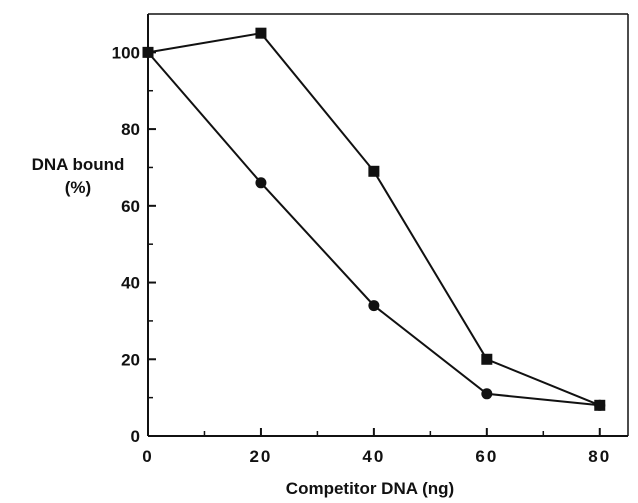  Describe the element at coordinates (130, 129) in the screenshot. I see `y-tick-label: 80` at that location.